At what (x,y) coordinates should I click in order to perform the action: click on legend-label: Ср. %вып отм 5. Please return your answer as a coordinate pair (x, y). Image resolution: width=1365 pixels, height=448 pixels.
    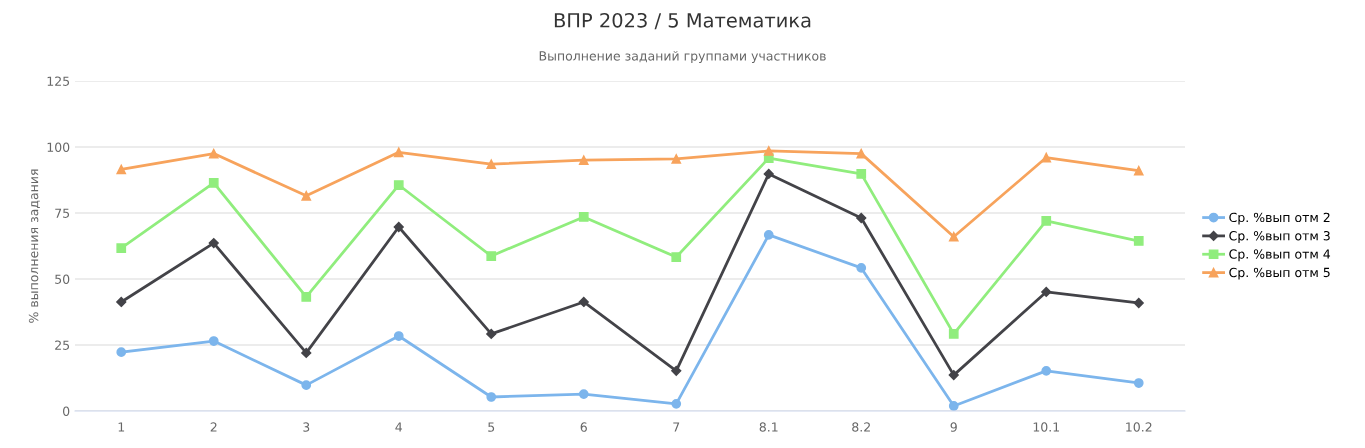
    Looking at the image, I should click on (1279, 273).